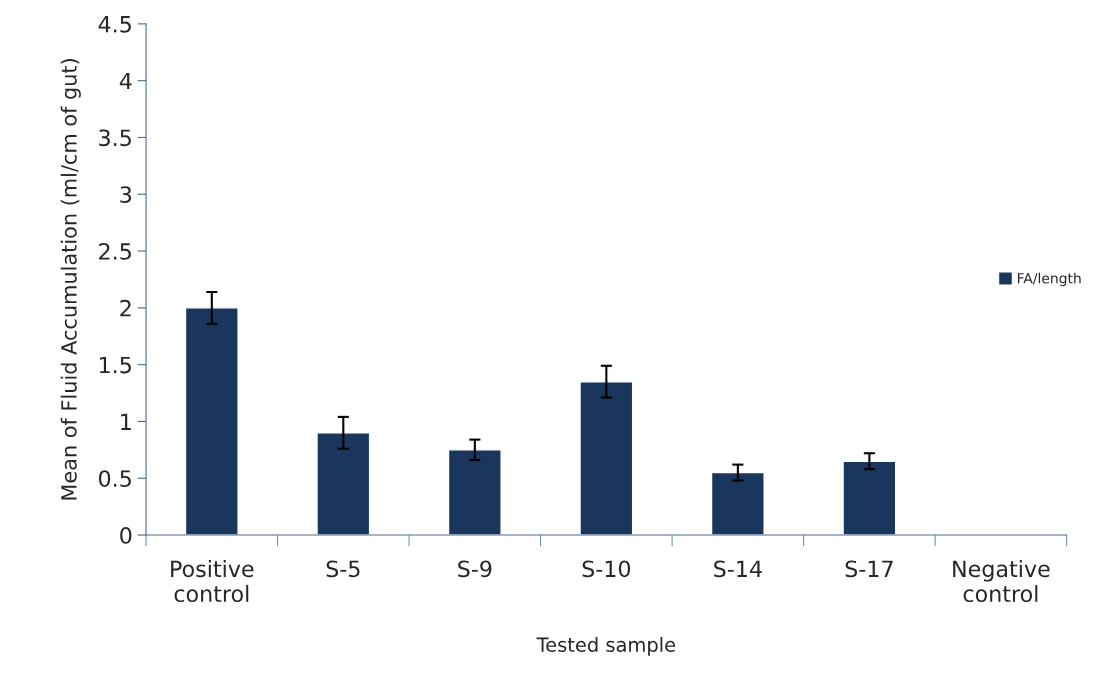  I want to click on x-tick-label: S-10, so click(606, 569).